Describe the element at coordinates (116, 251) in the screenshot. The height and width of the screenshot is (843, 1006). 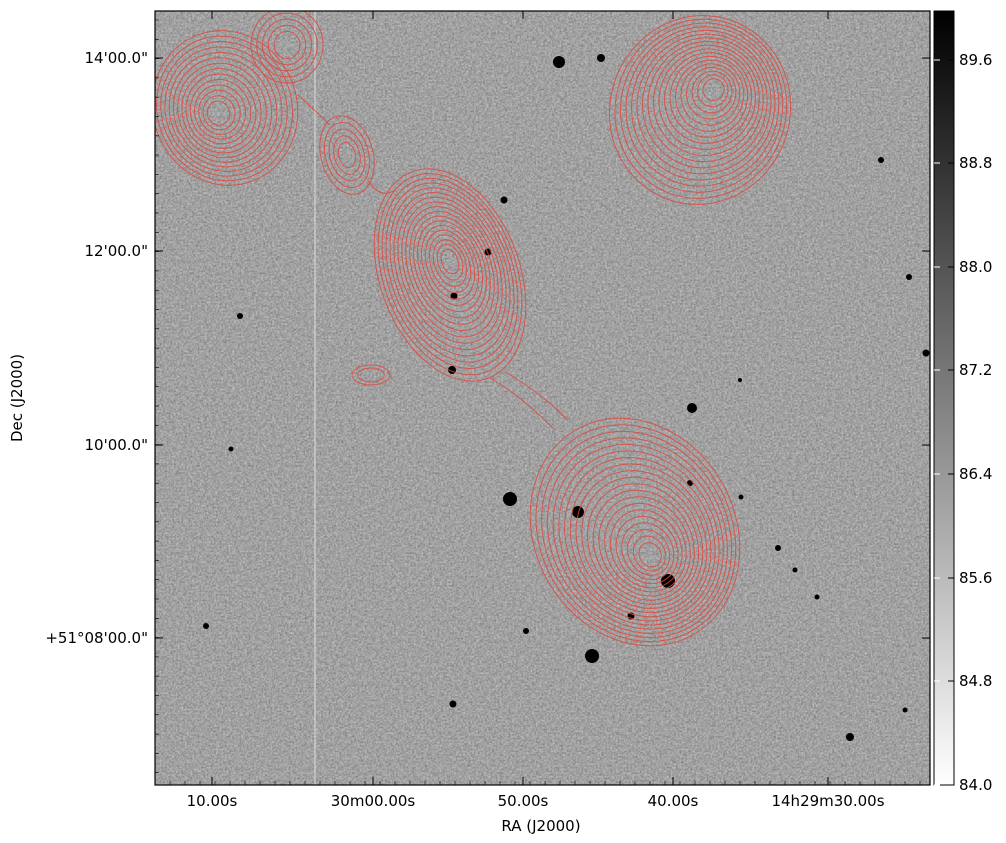
I see `y-tick-label: 12'00.0"` at that location.